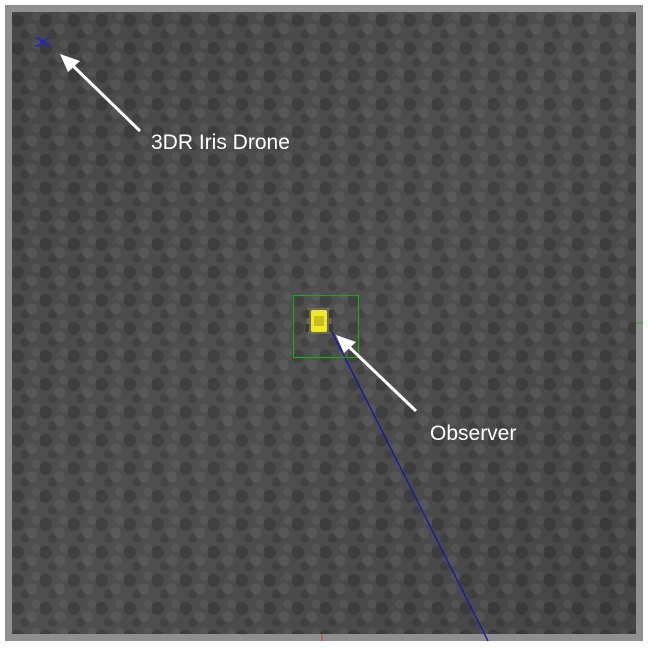 This screenshot has height=648, width=648. I want to click on drone-label: 3DR Iris Drone, so click(220, 142).